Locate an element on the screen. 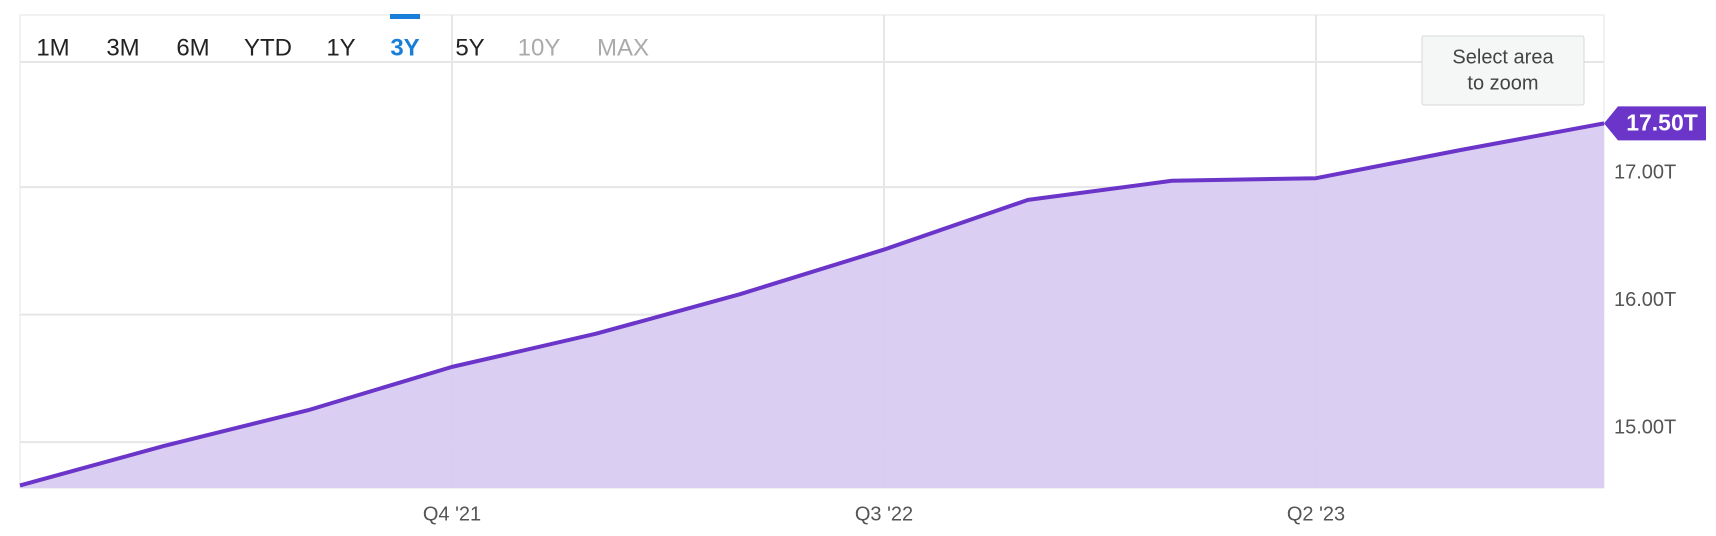 Image resolution: width=1716 pixels, height=536 pixels. value-badge is located at coordinates (1655, 123).